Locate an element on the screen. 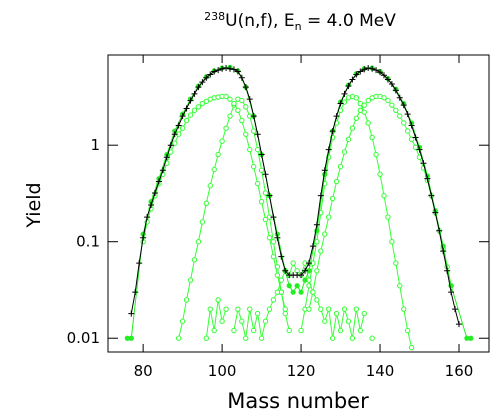  x-tick-label: 140 is located at coordinates (380, 371).